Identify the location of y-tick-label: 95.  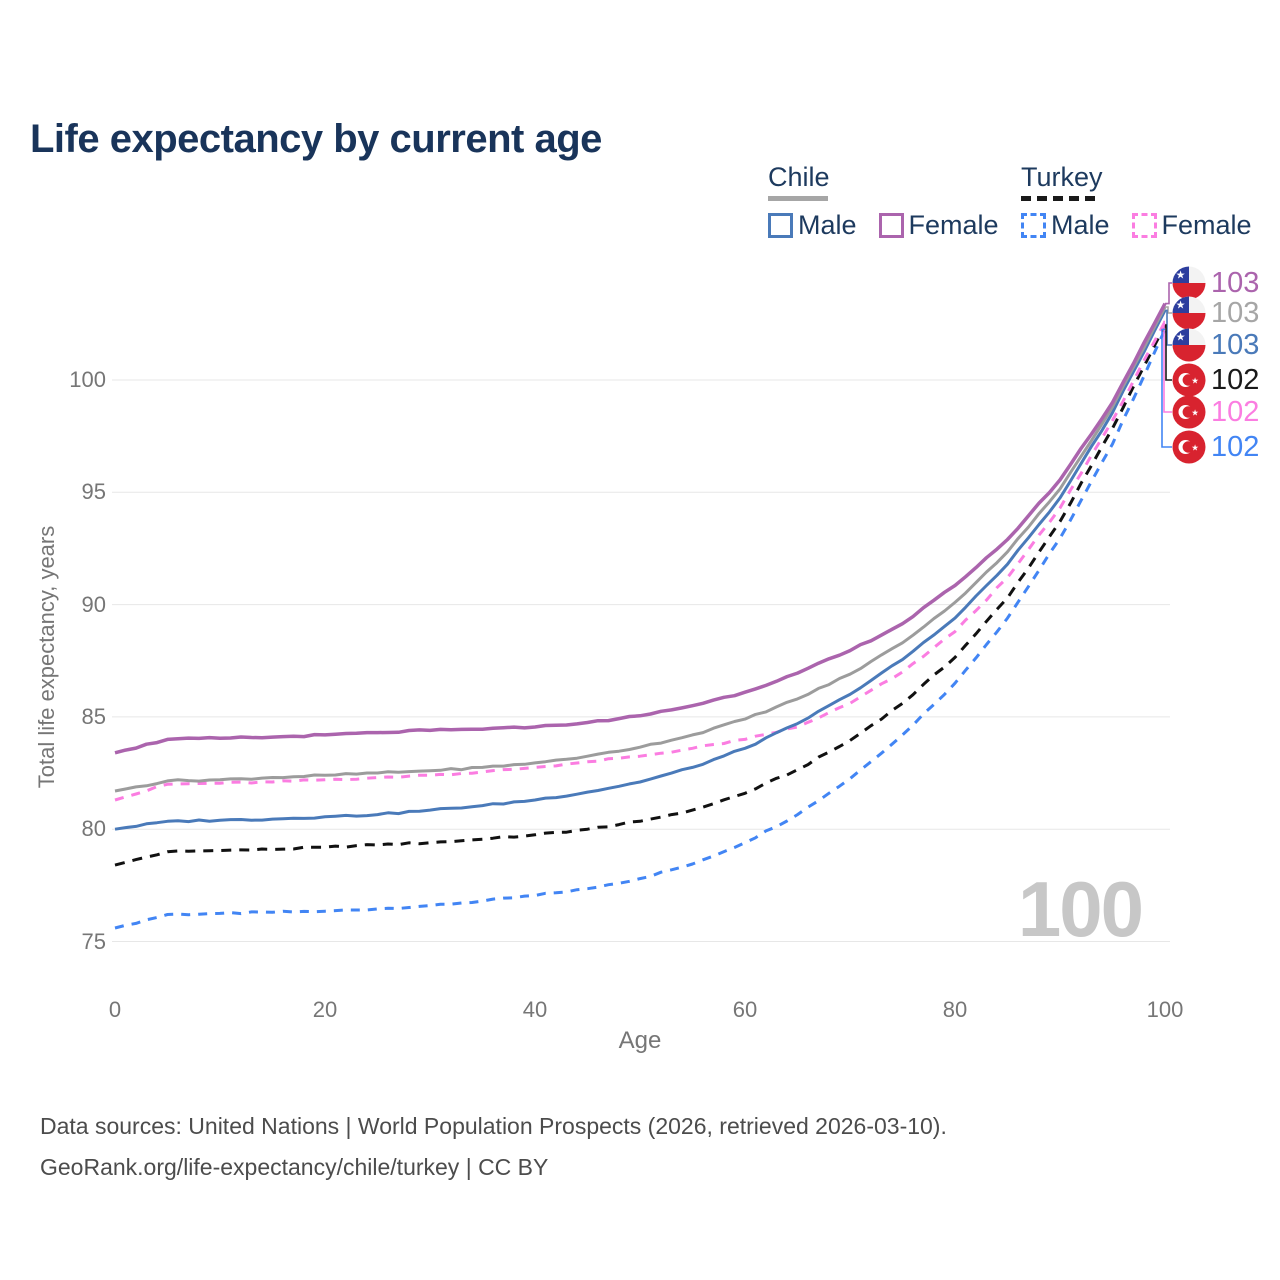
(93, 492).